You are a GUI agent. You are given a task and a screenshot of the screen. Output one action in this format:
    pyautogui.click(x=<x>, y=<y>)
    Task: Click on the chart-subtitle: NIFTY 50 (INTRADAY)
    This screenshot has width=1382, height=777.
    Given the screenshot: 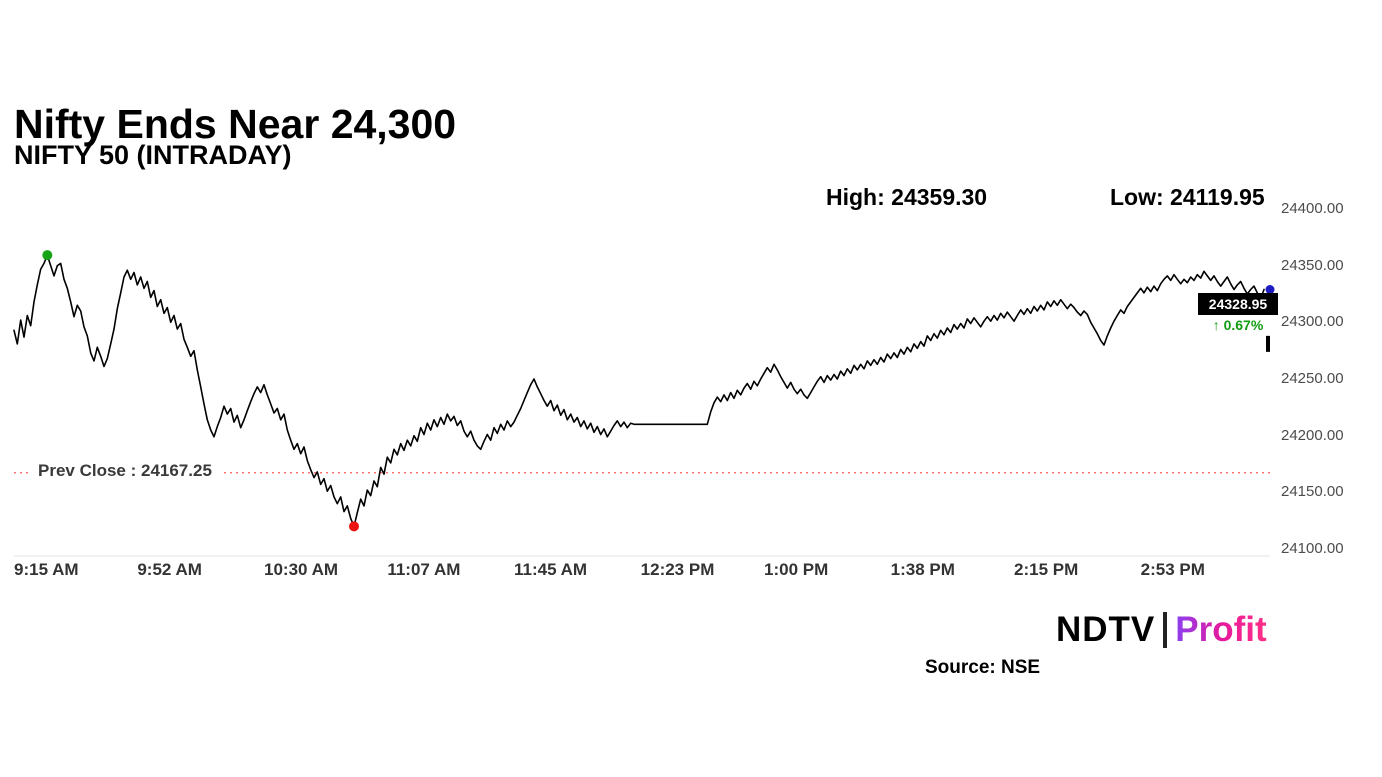 What is the action you would take?
    pyautogui.click(x=153, y=155)
    